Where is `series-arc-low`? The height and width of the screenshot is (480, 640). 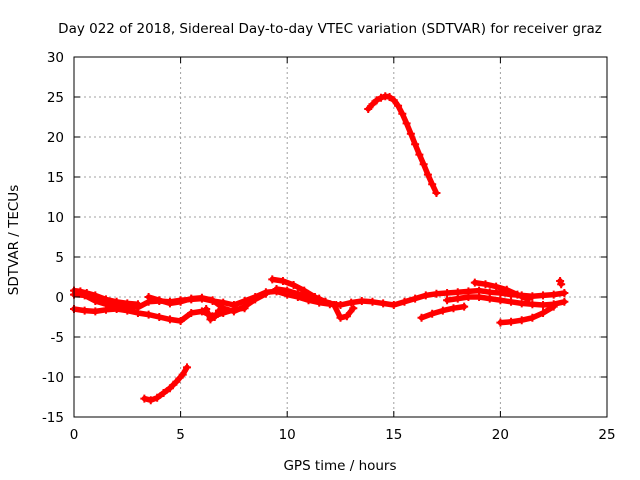 series-arc-low is located at coordinates (165, 384).